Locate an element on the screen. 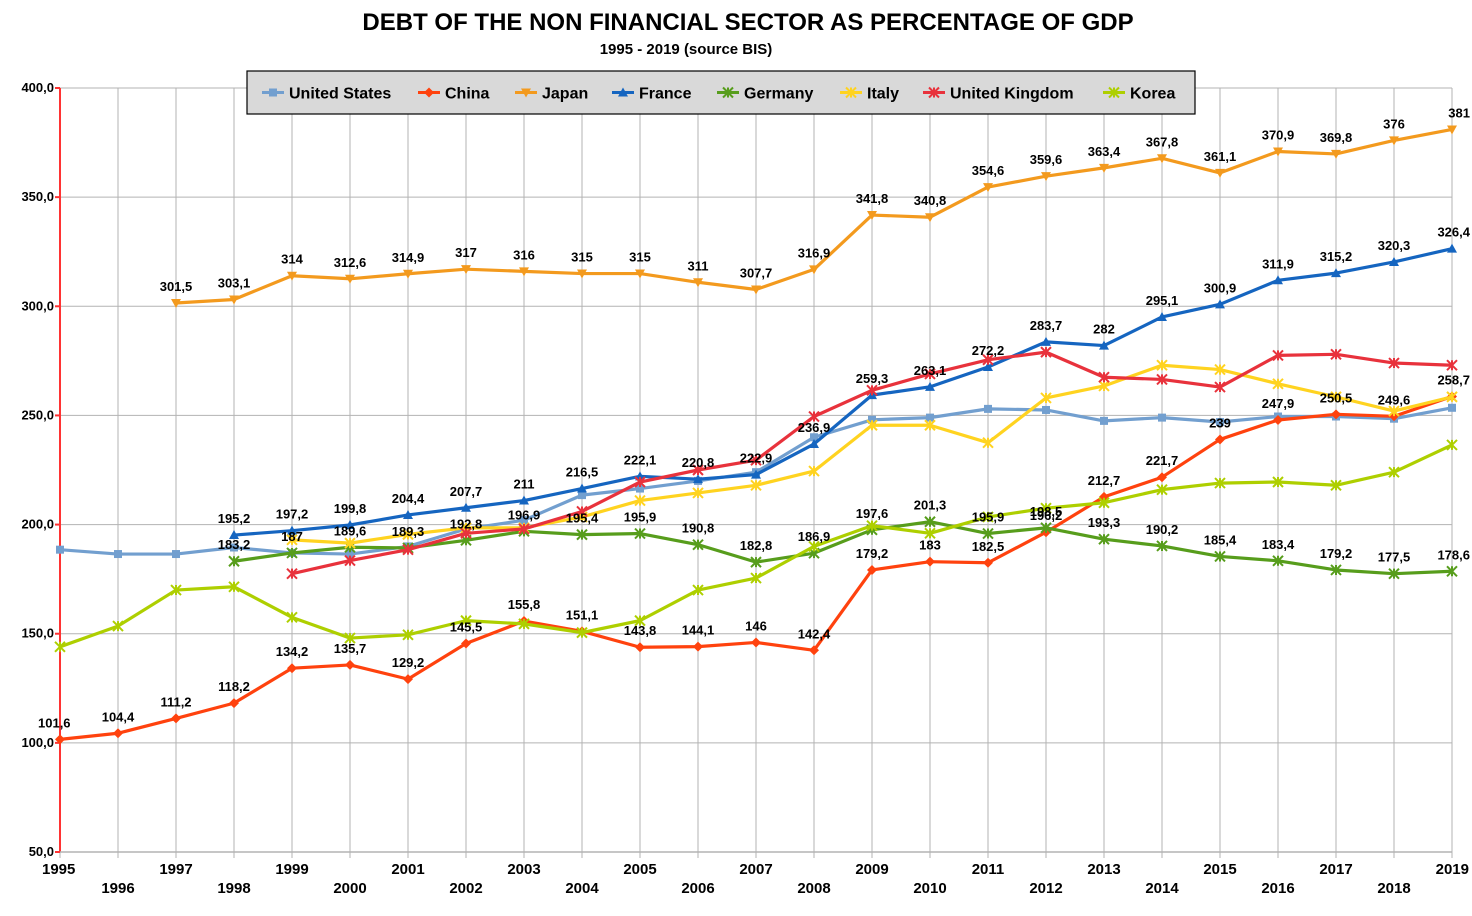 The image size is (1472, 916). data-label: 195,9 is located at coordinates (988, 517).